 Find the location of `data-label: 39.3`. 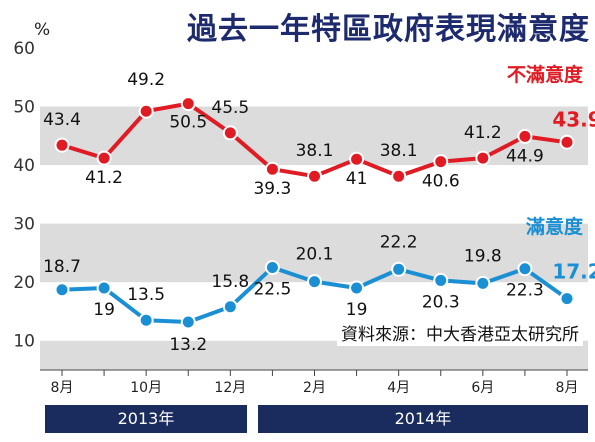

data-label: 39.3 is located at coordinates (272, 189).